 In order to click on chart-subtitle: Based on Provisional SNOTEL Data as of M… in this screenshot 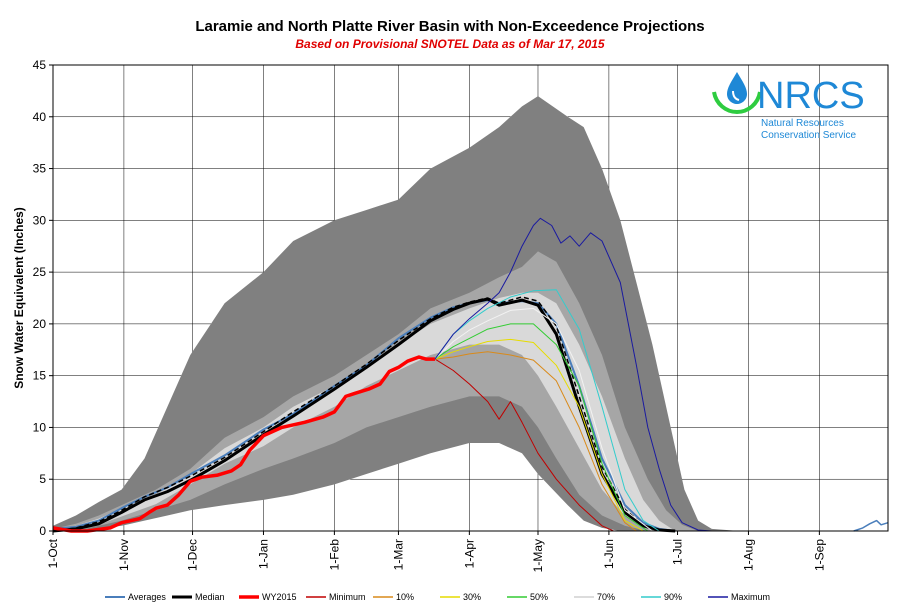, I will do `click(450, 44)`.